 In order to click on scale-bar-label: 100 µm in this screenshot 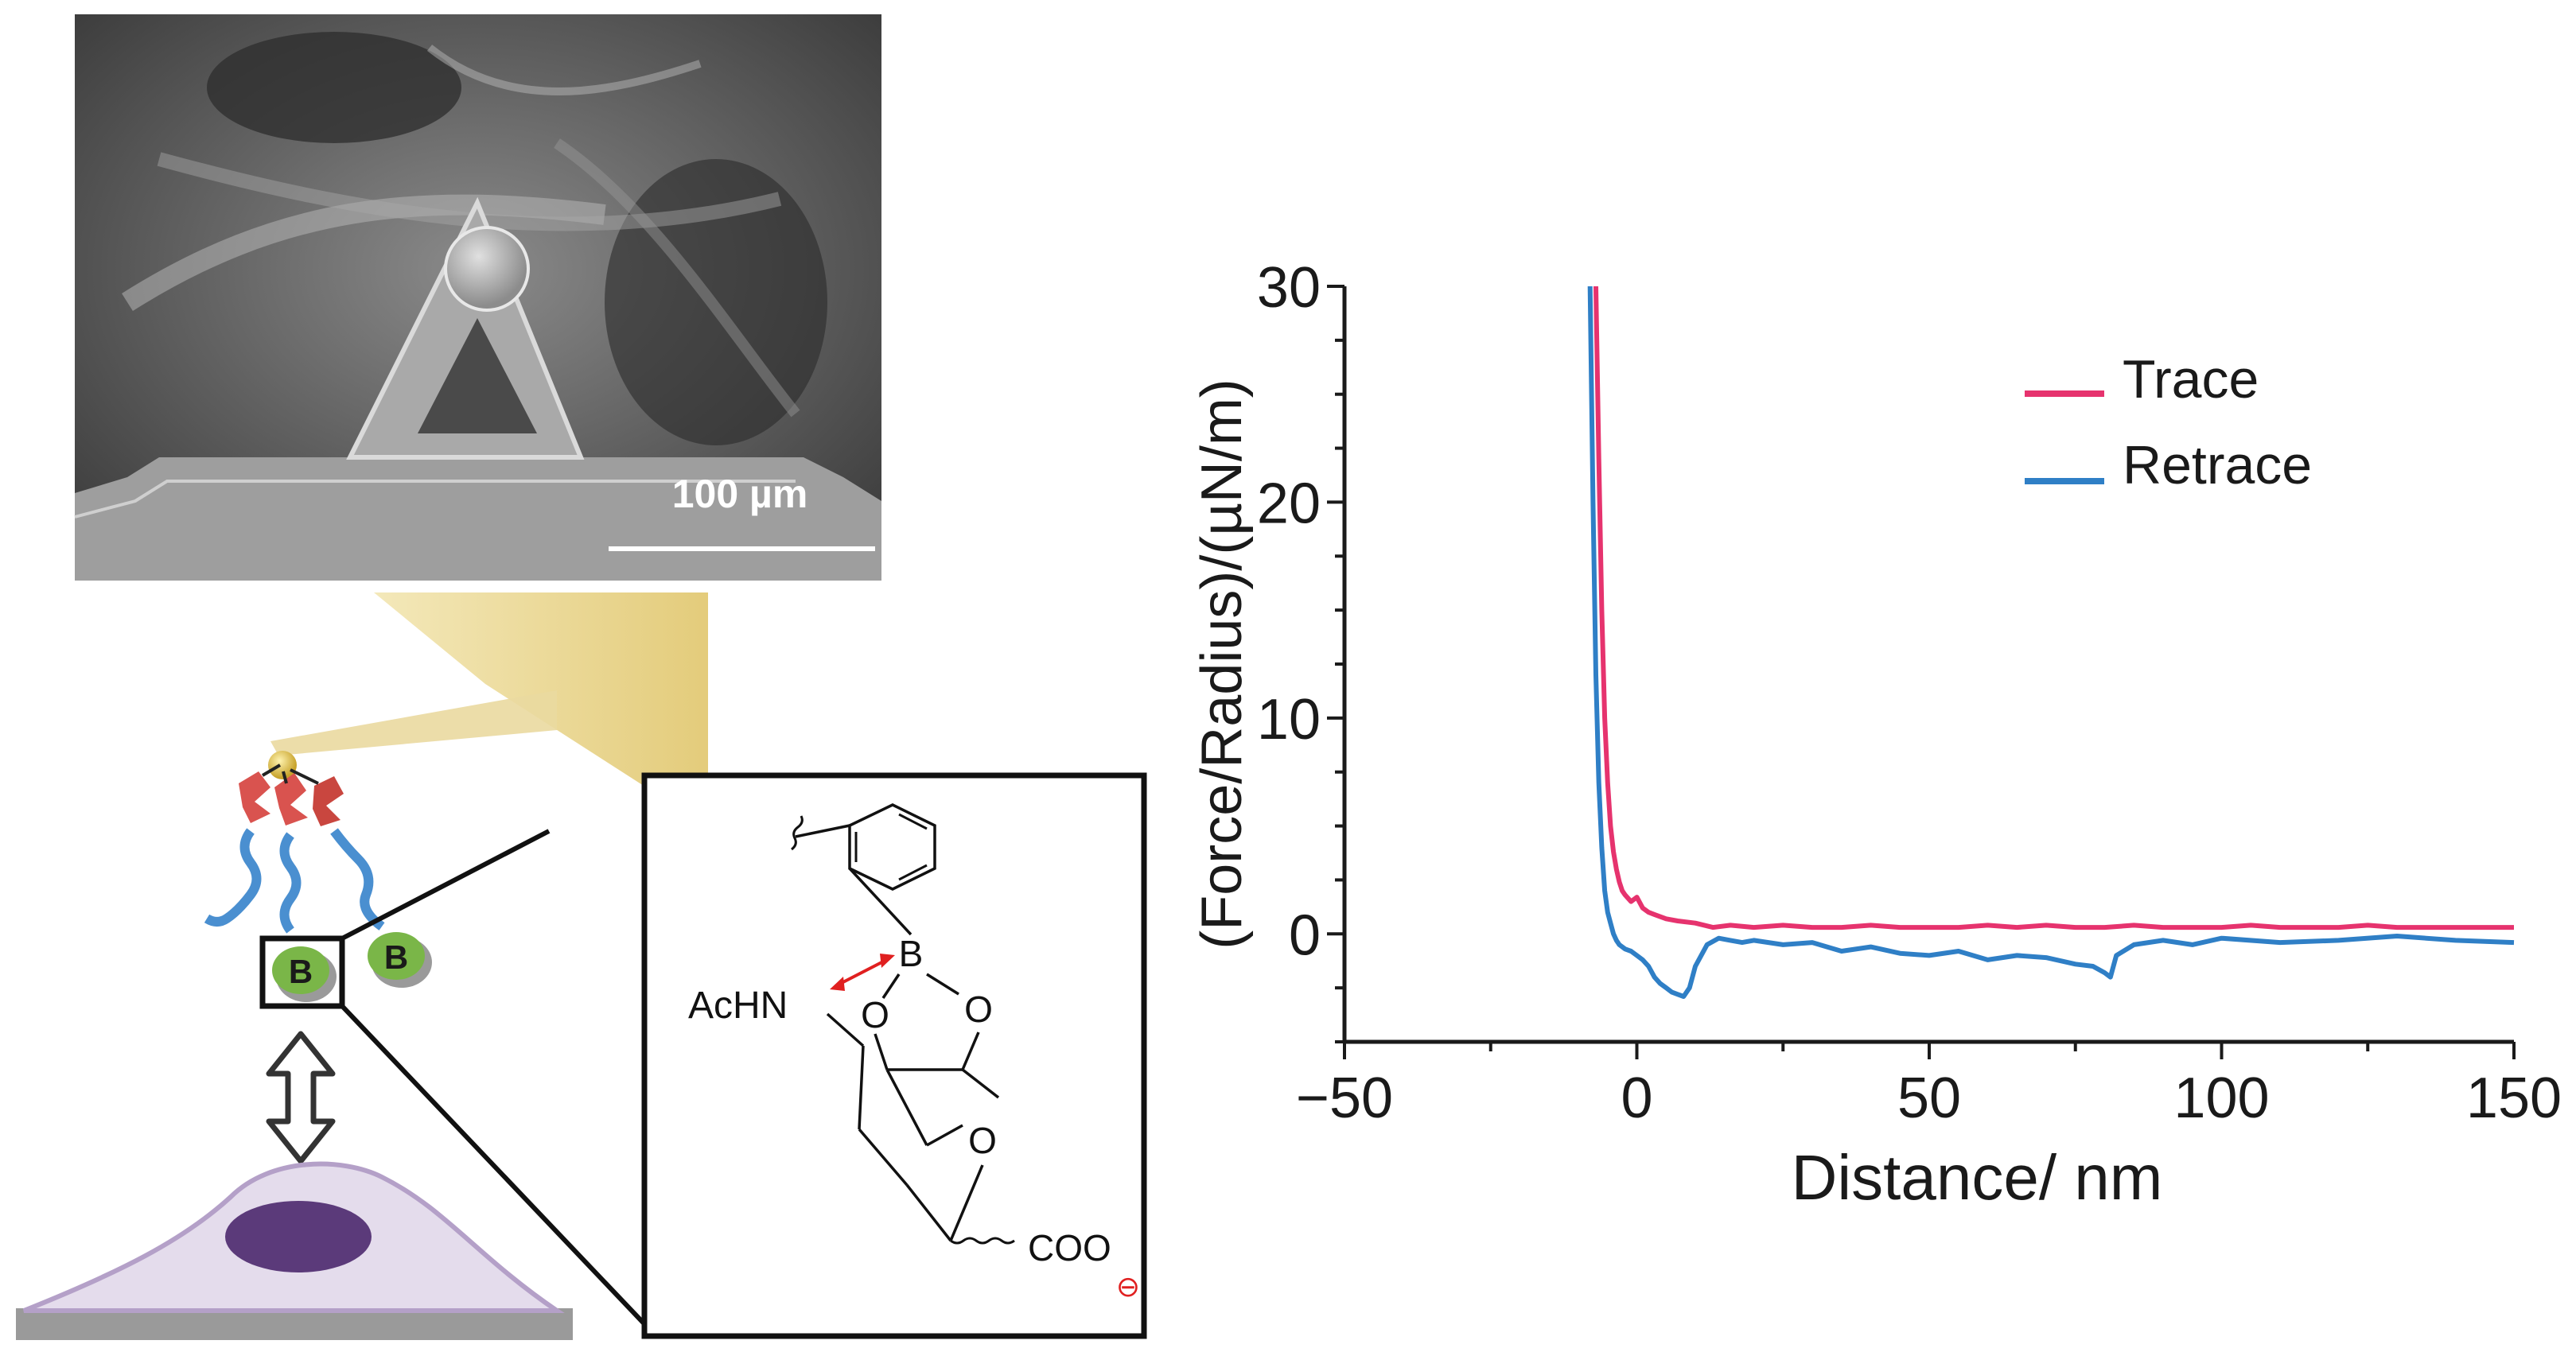, I will do `click(740, 494)`.